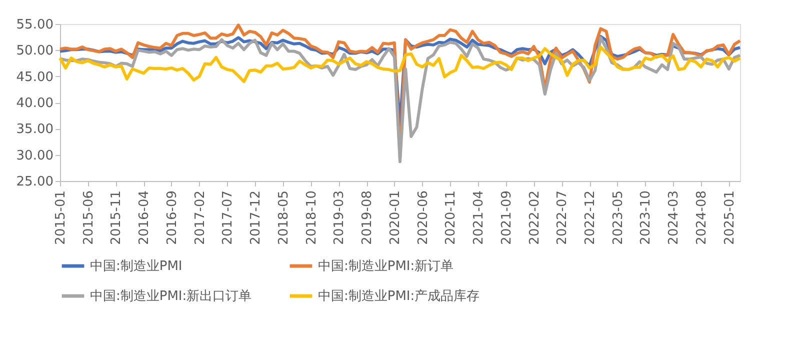 The height and width of the screenshot is (341, 800). Describe the element at coordinates (479, 217) in the screenshot. I see `x-tick-label: 2021-04` at that location.